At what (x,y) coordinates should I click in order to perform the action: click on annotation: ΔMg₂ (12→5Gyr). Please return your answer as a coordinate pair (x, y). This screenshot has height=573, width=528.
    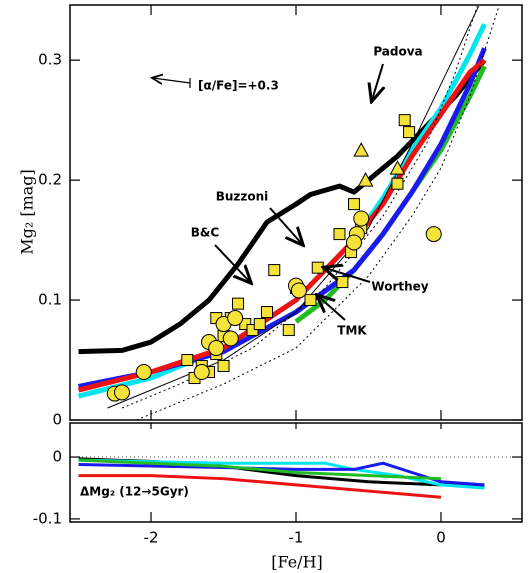
    Looking at the image, I should click on (134, 492).